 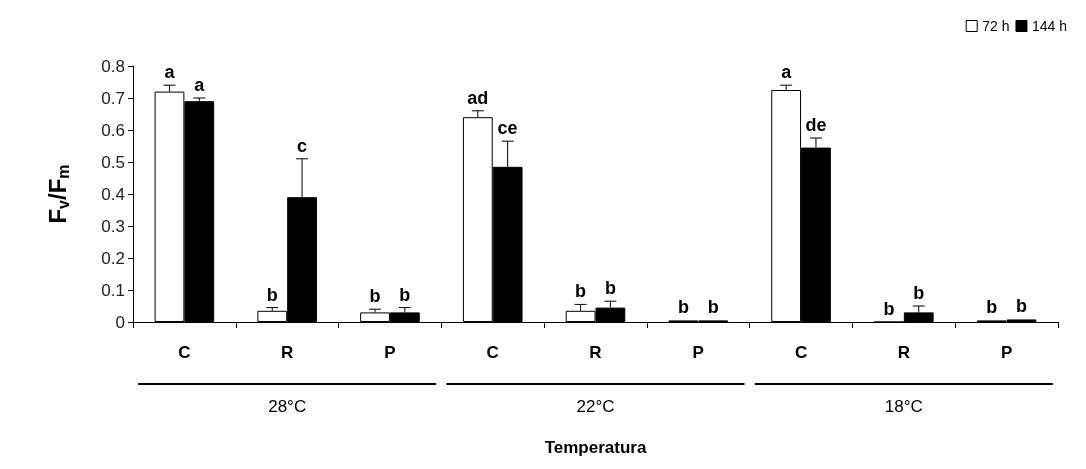 I want to click on y-tick-label: 0, so click(x=120, y=322).